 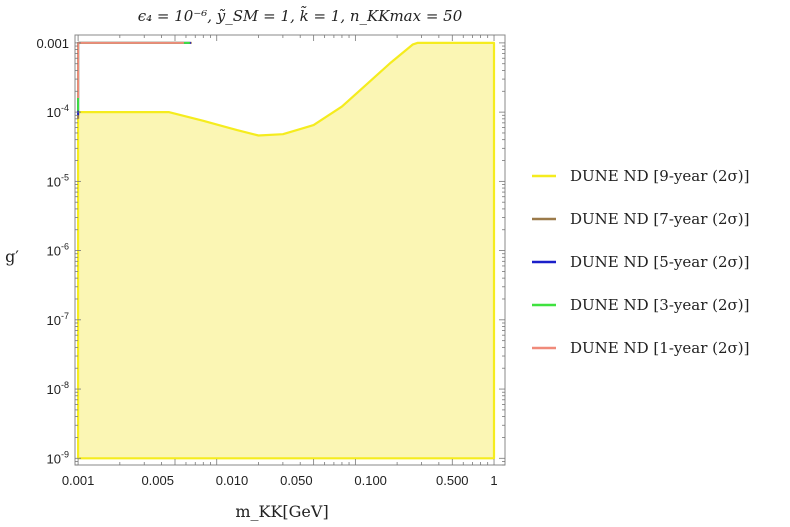 I want to click on x-tick-label: 0.010, so click(x=232, y=480).